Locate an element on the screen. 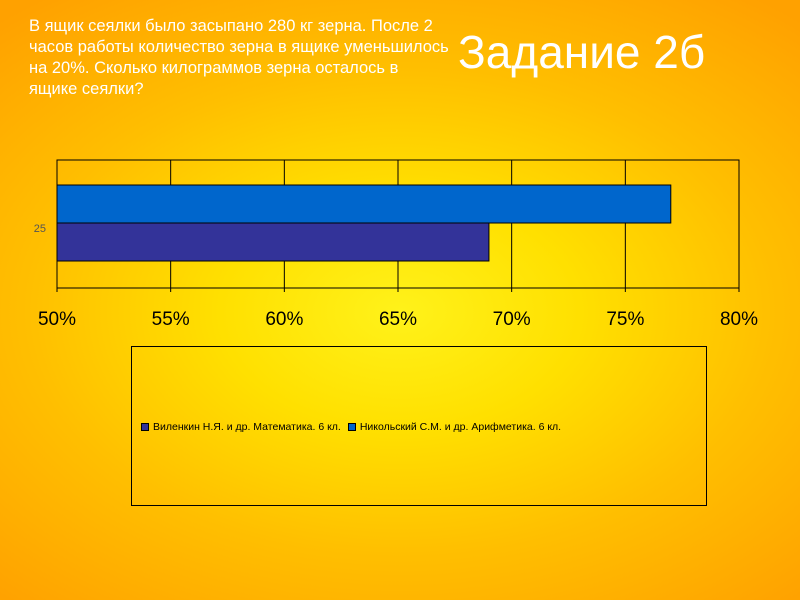 The height and width of the screenshot is (600, 800). legend-item-series-1: Виленкин Н.Я. и др. Математика. 6 кл. is located at coordinates (241, 427).